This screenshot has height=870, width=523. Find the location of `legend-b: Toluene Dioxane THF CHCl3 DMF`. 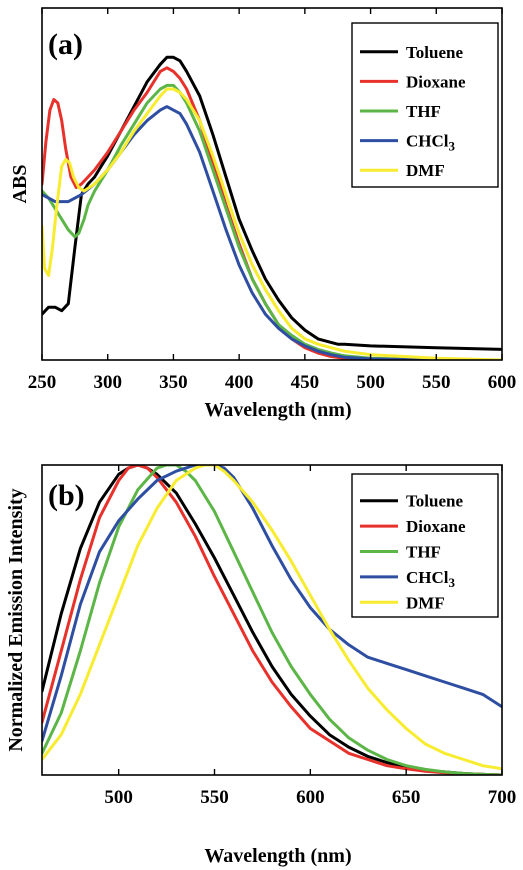

legend-b: Toluene Dioxane THF CHCl3 DMF is located at coordinates (425, 545).